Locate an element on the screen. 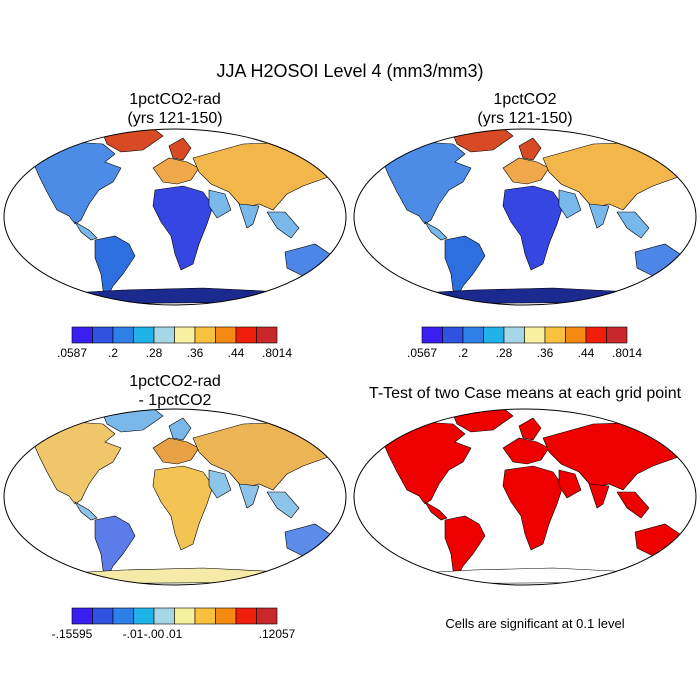  colorbar-tick-label: .01 is located at coordinates (174, 634).